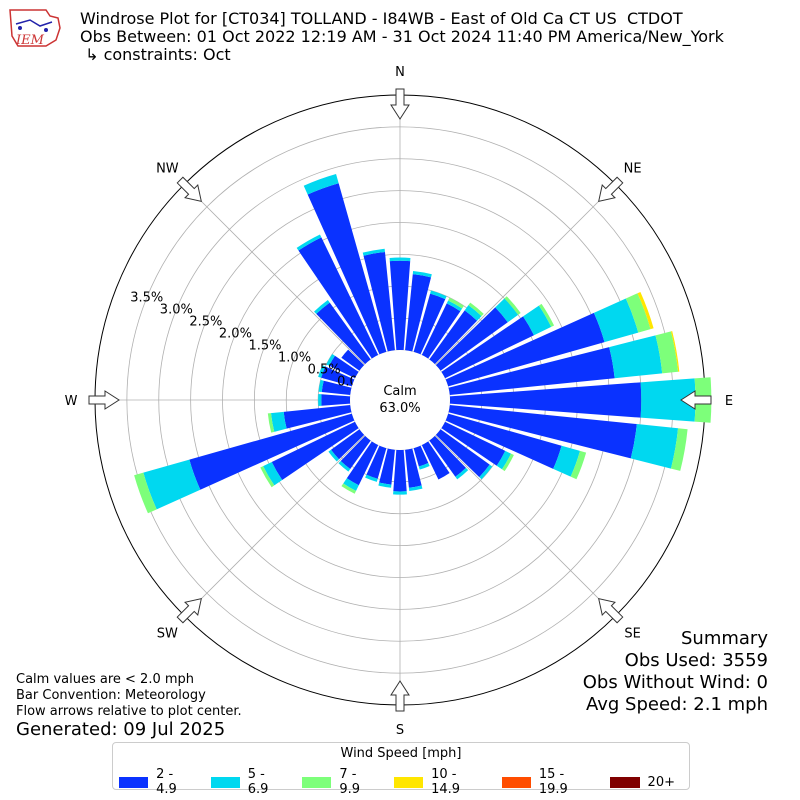 The image size is (800, 800). What do you see at coordinates (294, 357) in the screenshot?
I see `radial-tick-label: 1.0%` at bounding box center [294, 357].